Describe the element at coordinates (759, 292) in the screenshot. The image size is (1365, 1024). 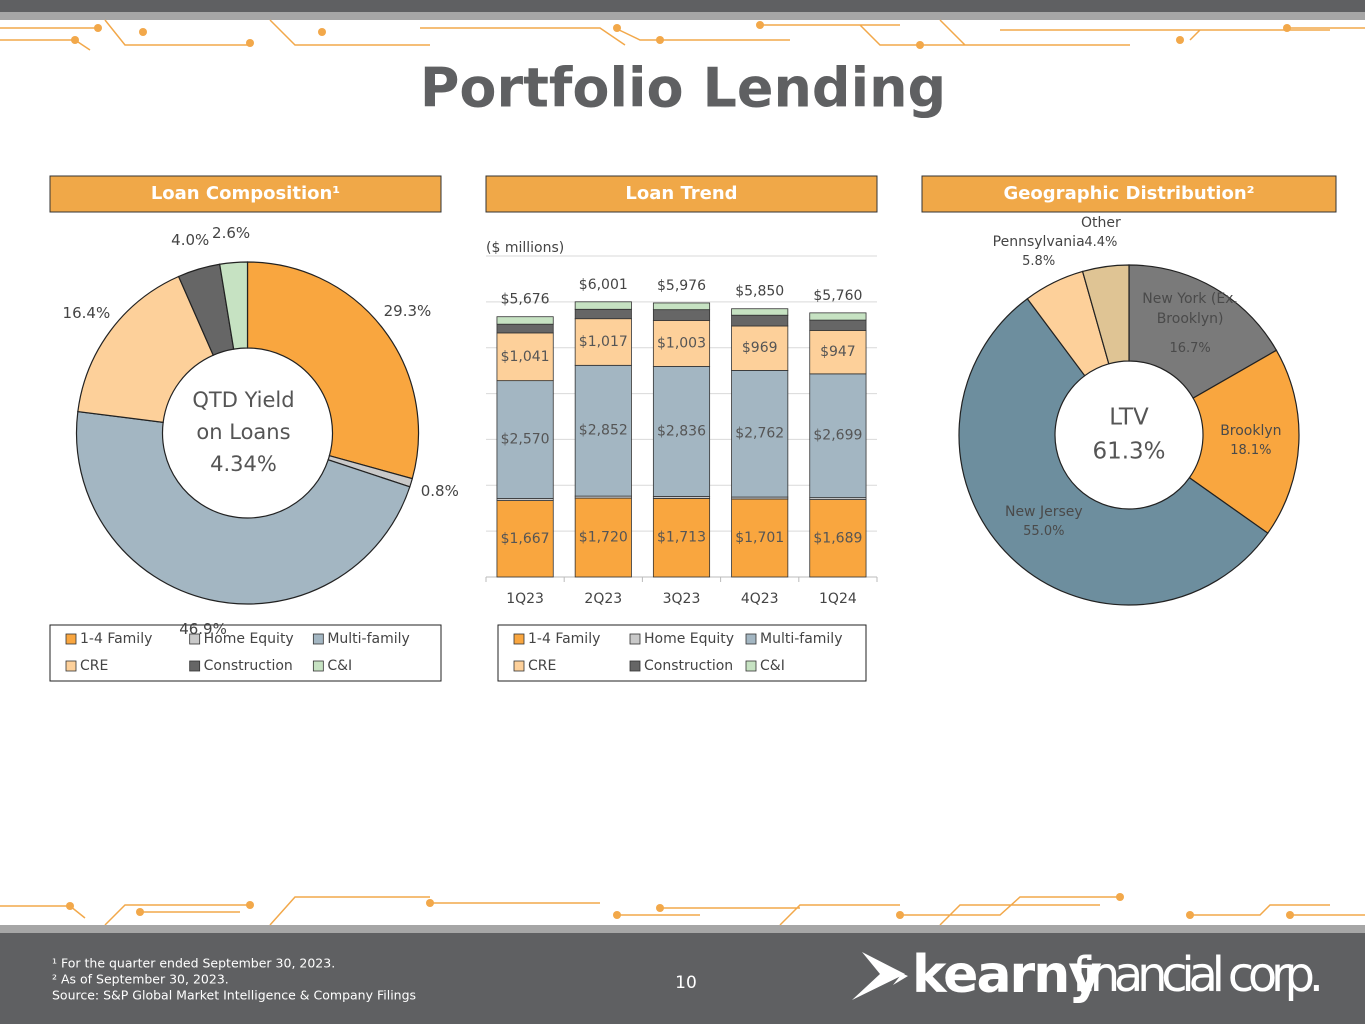
I see `total-label: $5,850` at that location.